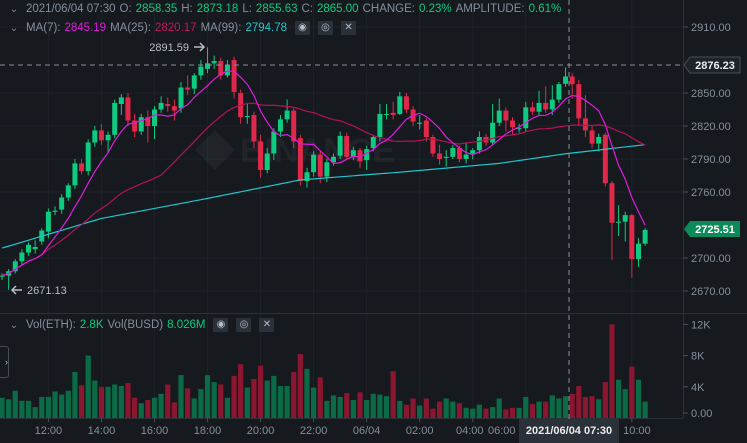  What do you see at coordinates (367, 431) in the screenshot?
I see `time-tick-label: 06/04` at bounding box center [367, 431].